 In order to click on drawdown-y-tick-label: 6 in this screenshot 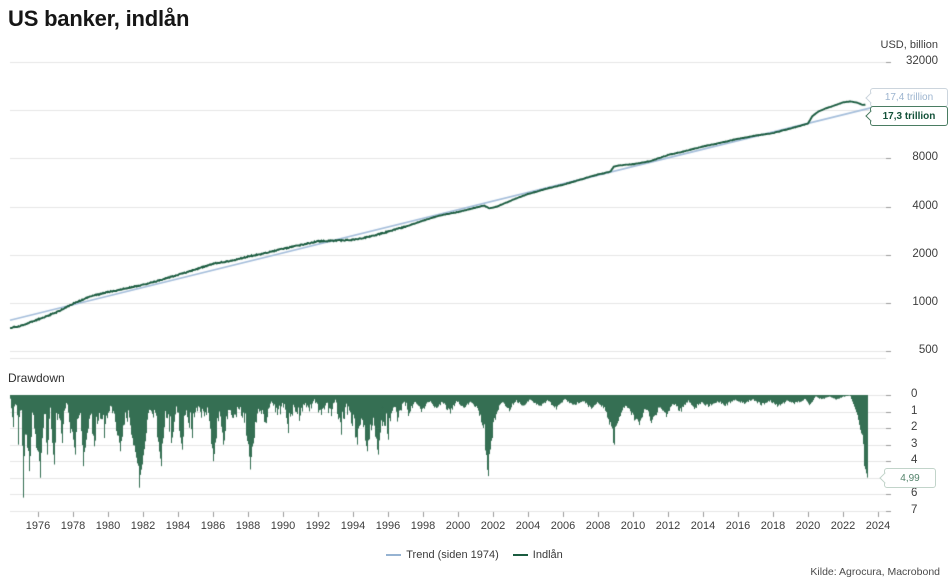, I will do `click(914, 493)`.